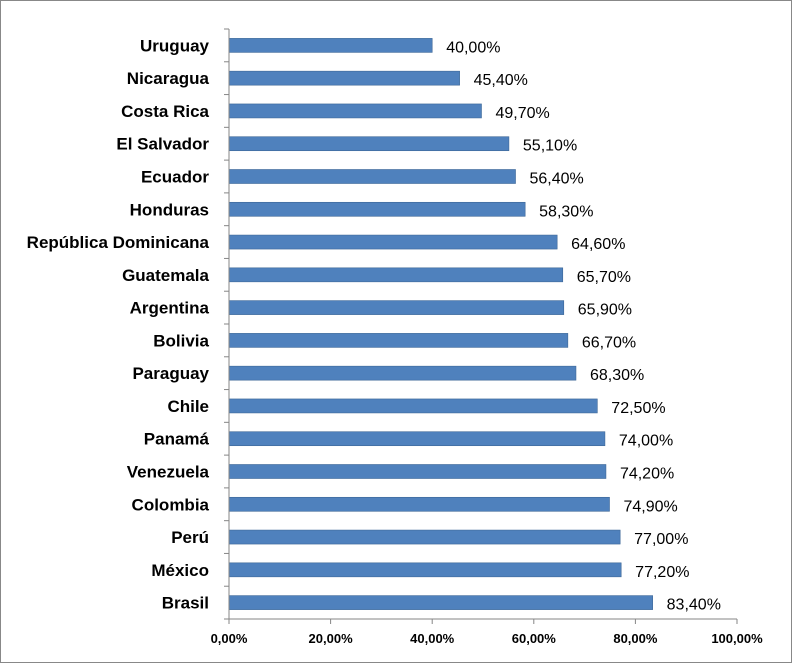 The image size is (792, 663). I want to click on bar-méxico, so click(425, 570).